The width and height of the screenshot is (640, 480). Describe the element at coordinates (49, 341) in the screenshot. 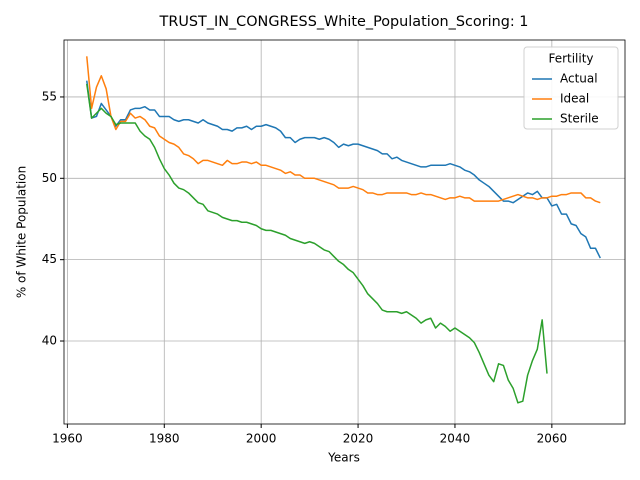

I see `y-tick-label: 40` at that location.